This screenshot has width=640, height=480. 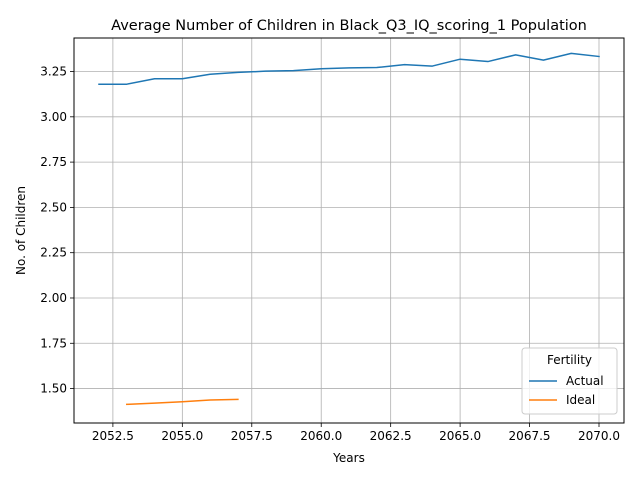 I want to click on legend-box, so click(x=569, y=381).